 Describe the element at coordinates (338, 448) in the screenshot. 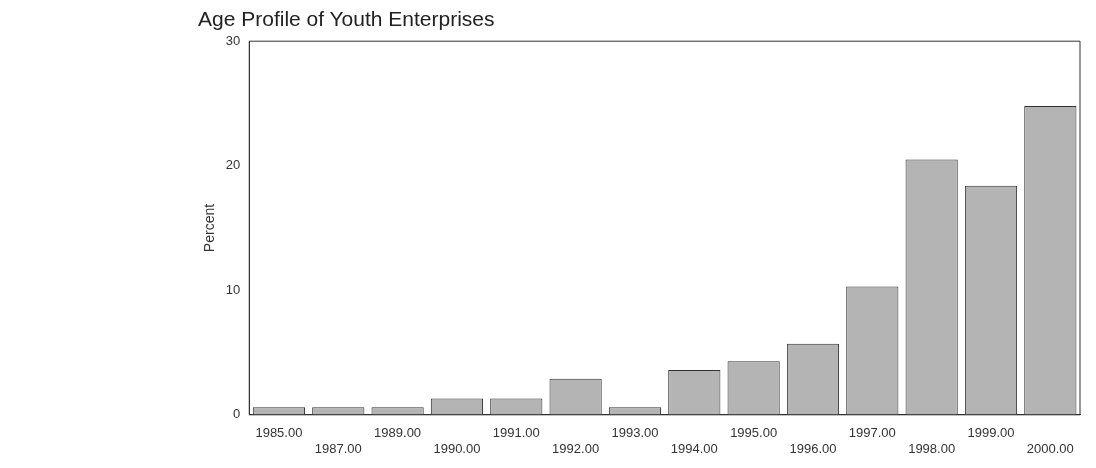

I see `x-tick-label: 1987.00` at that location.